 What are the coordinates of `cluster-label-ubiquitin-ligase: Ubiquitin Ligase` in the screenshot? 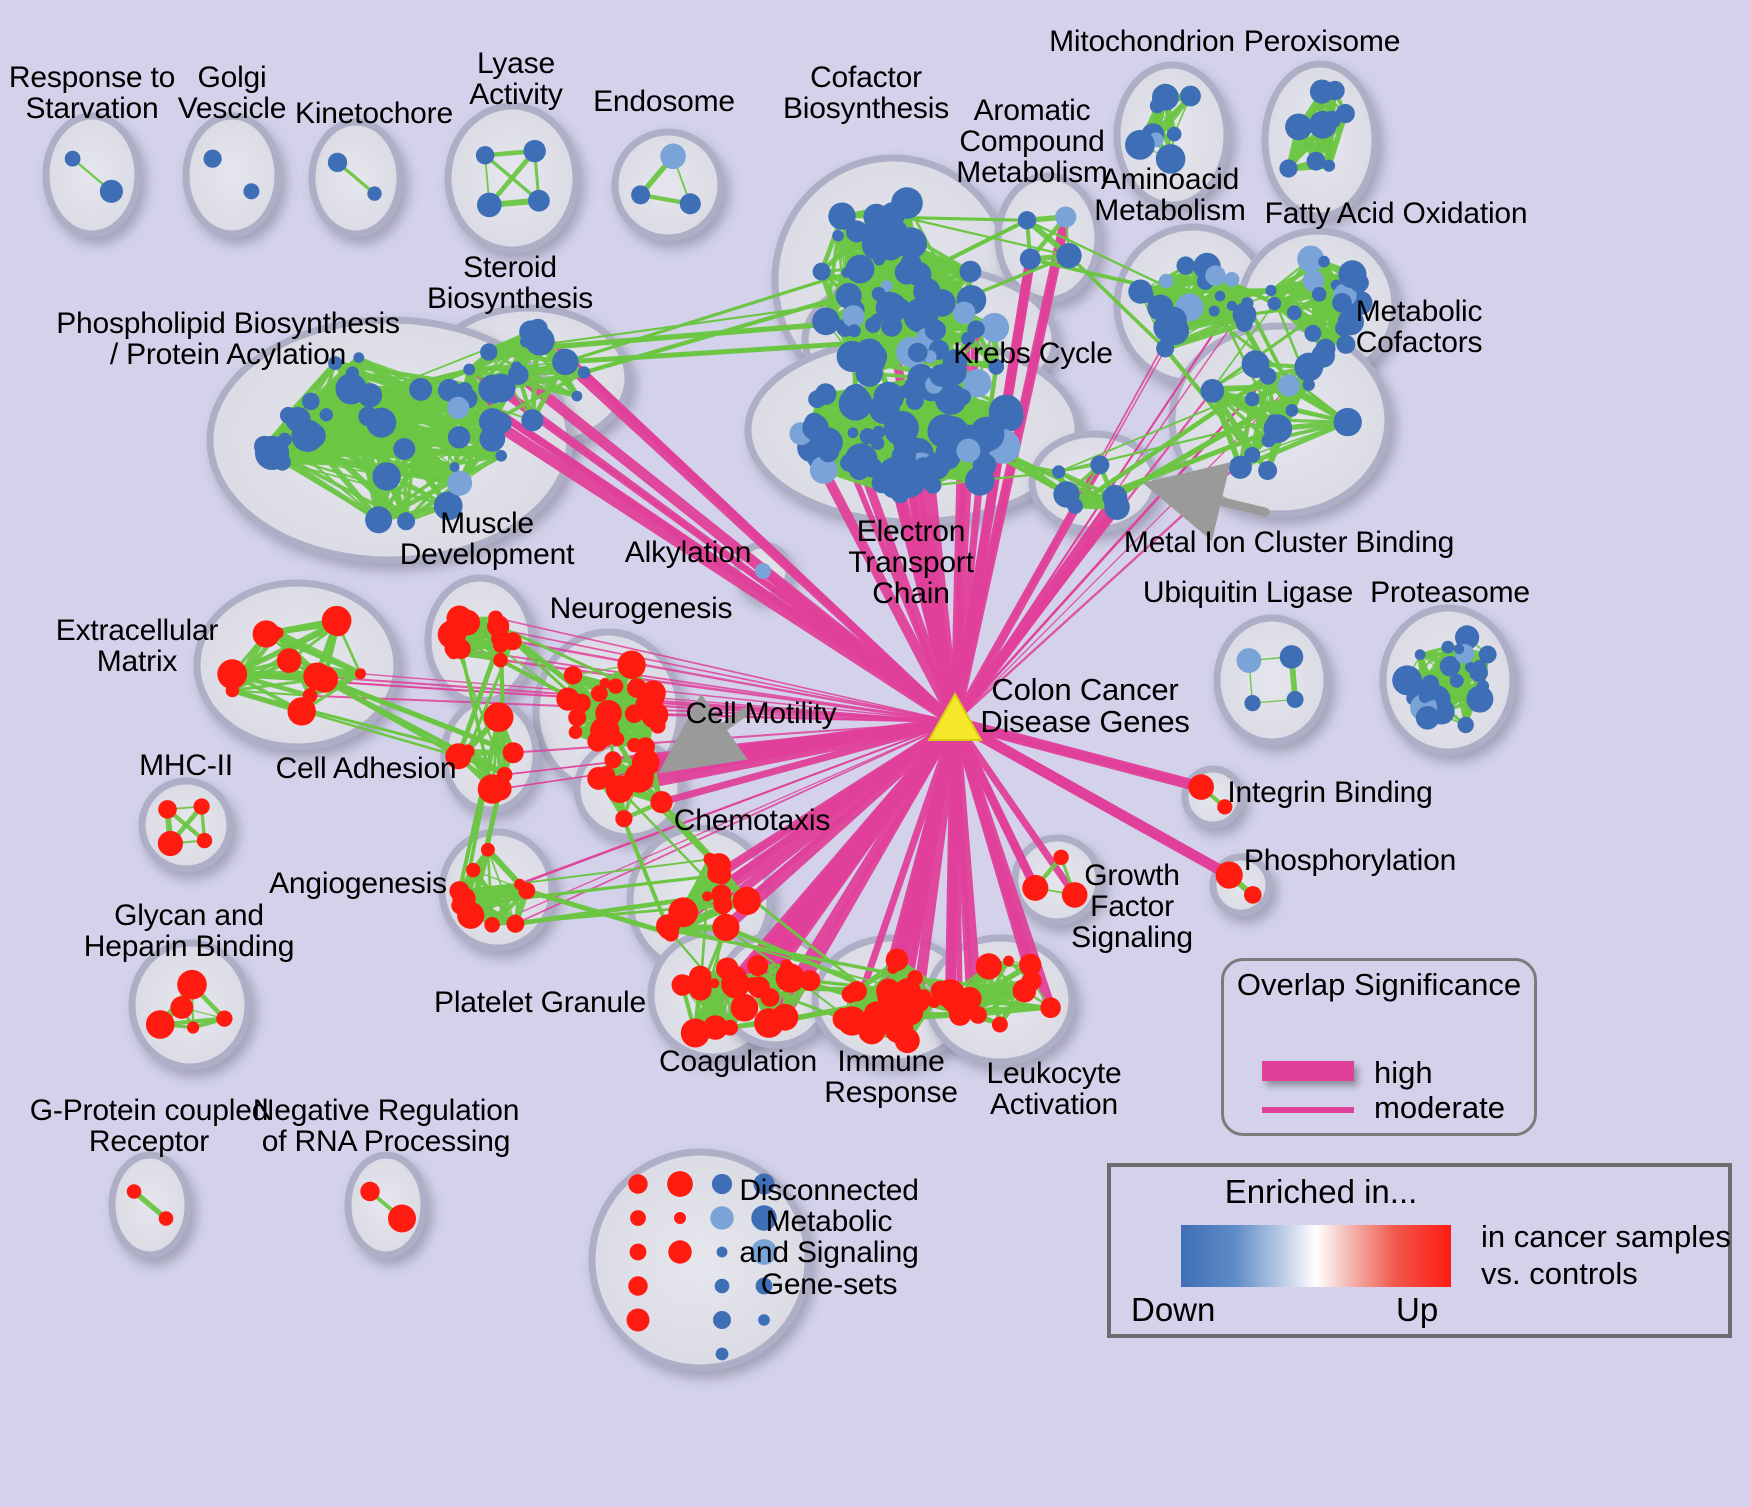 It's located at (1248, 592).